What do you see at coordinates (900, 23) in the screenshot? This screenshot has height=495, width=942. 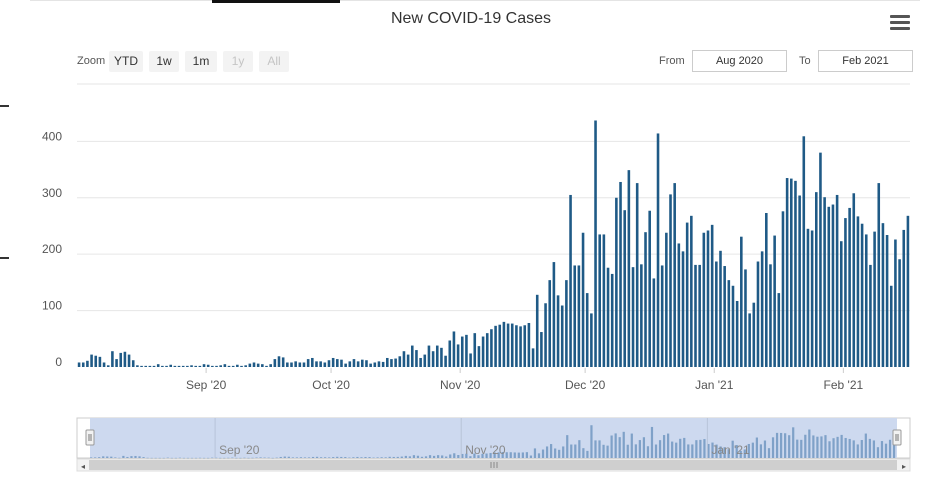 I see `hamburger-menu-icon` at bounding box center [900, 23].